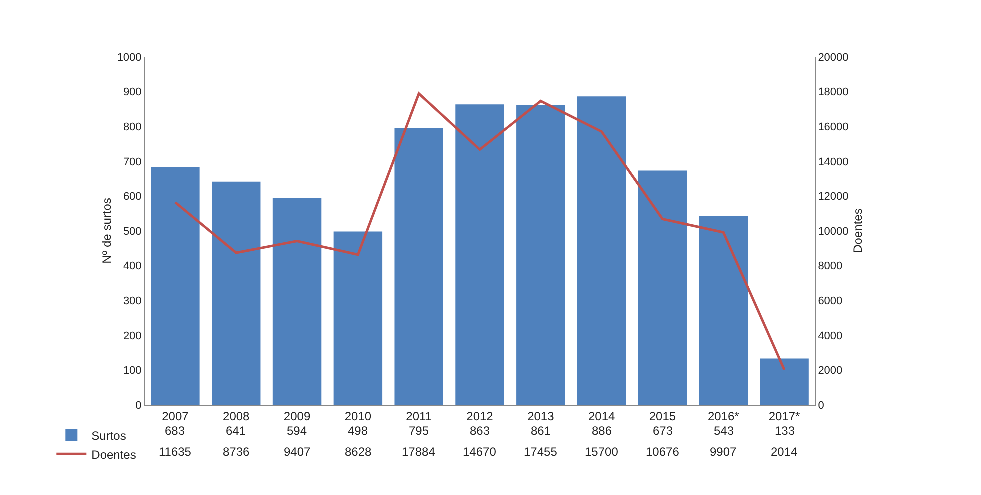 The image size is (981, 495). I want to click on x-tick-label: 2013, so click(541, 416).